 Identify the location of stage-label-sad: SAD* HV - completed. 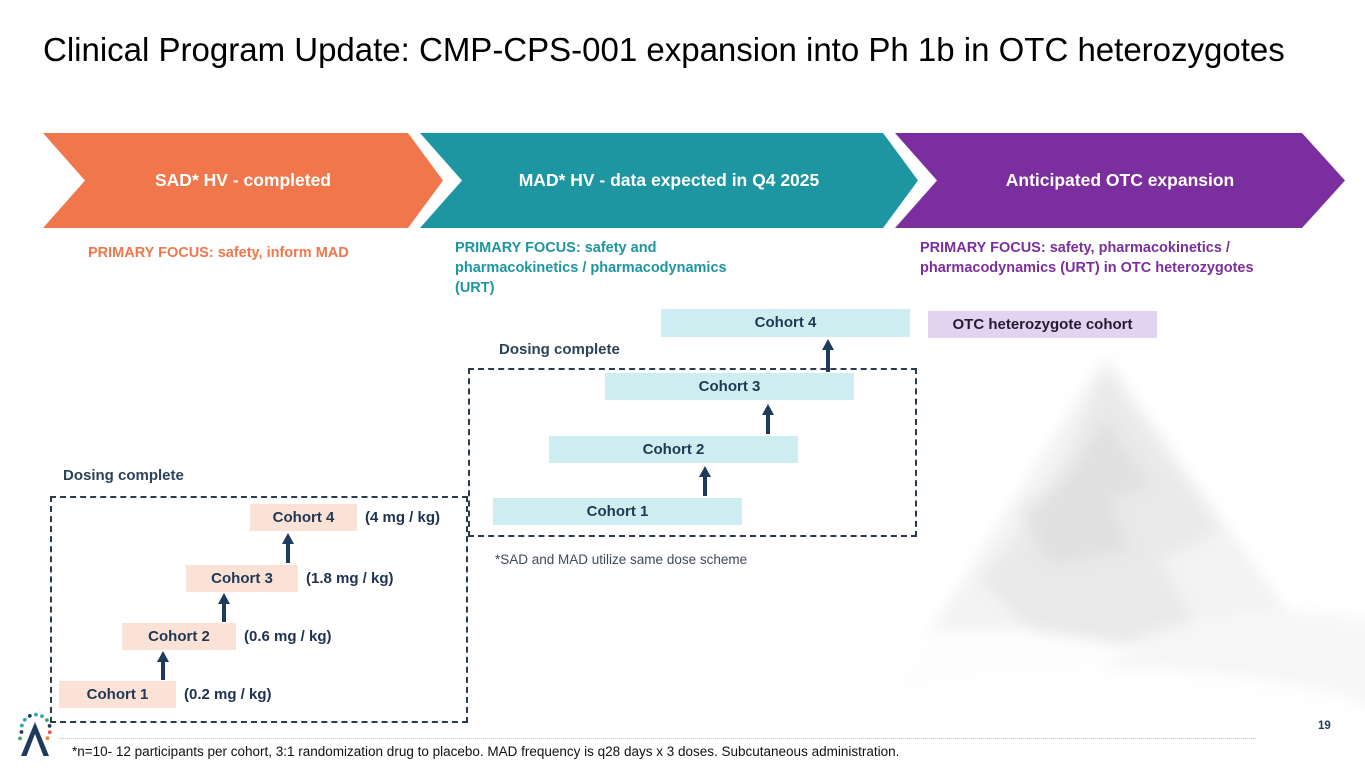
(243, 180).